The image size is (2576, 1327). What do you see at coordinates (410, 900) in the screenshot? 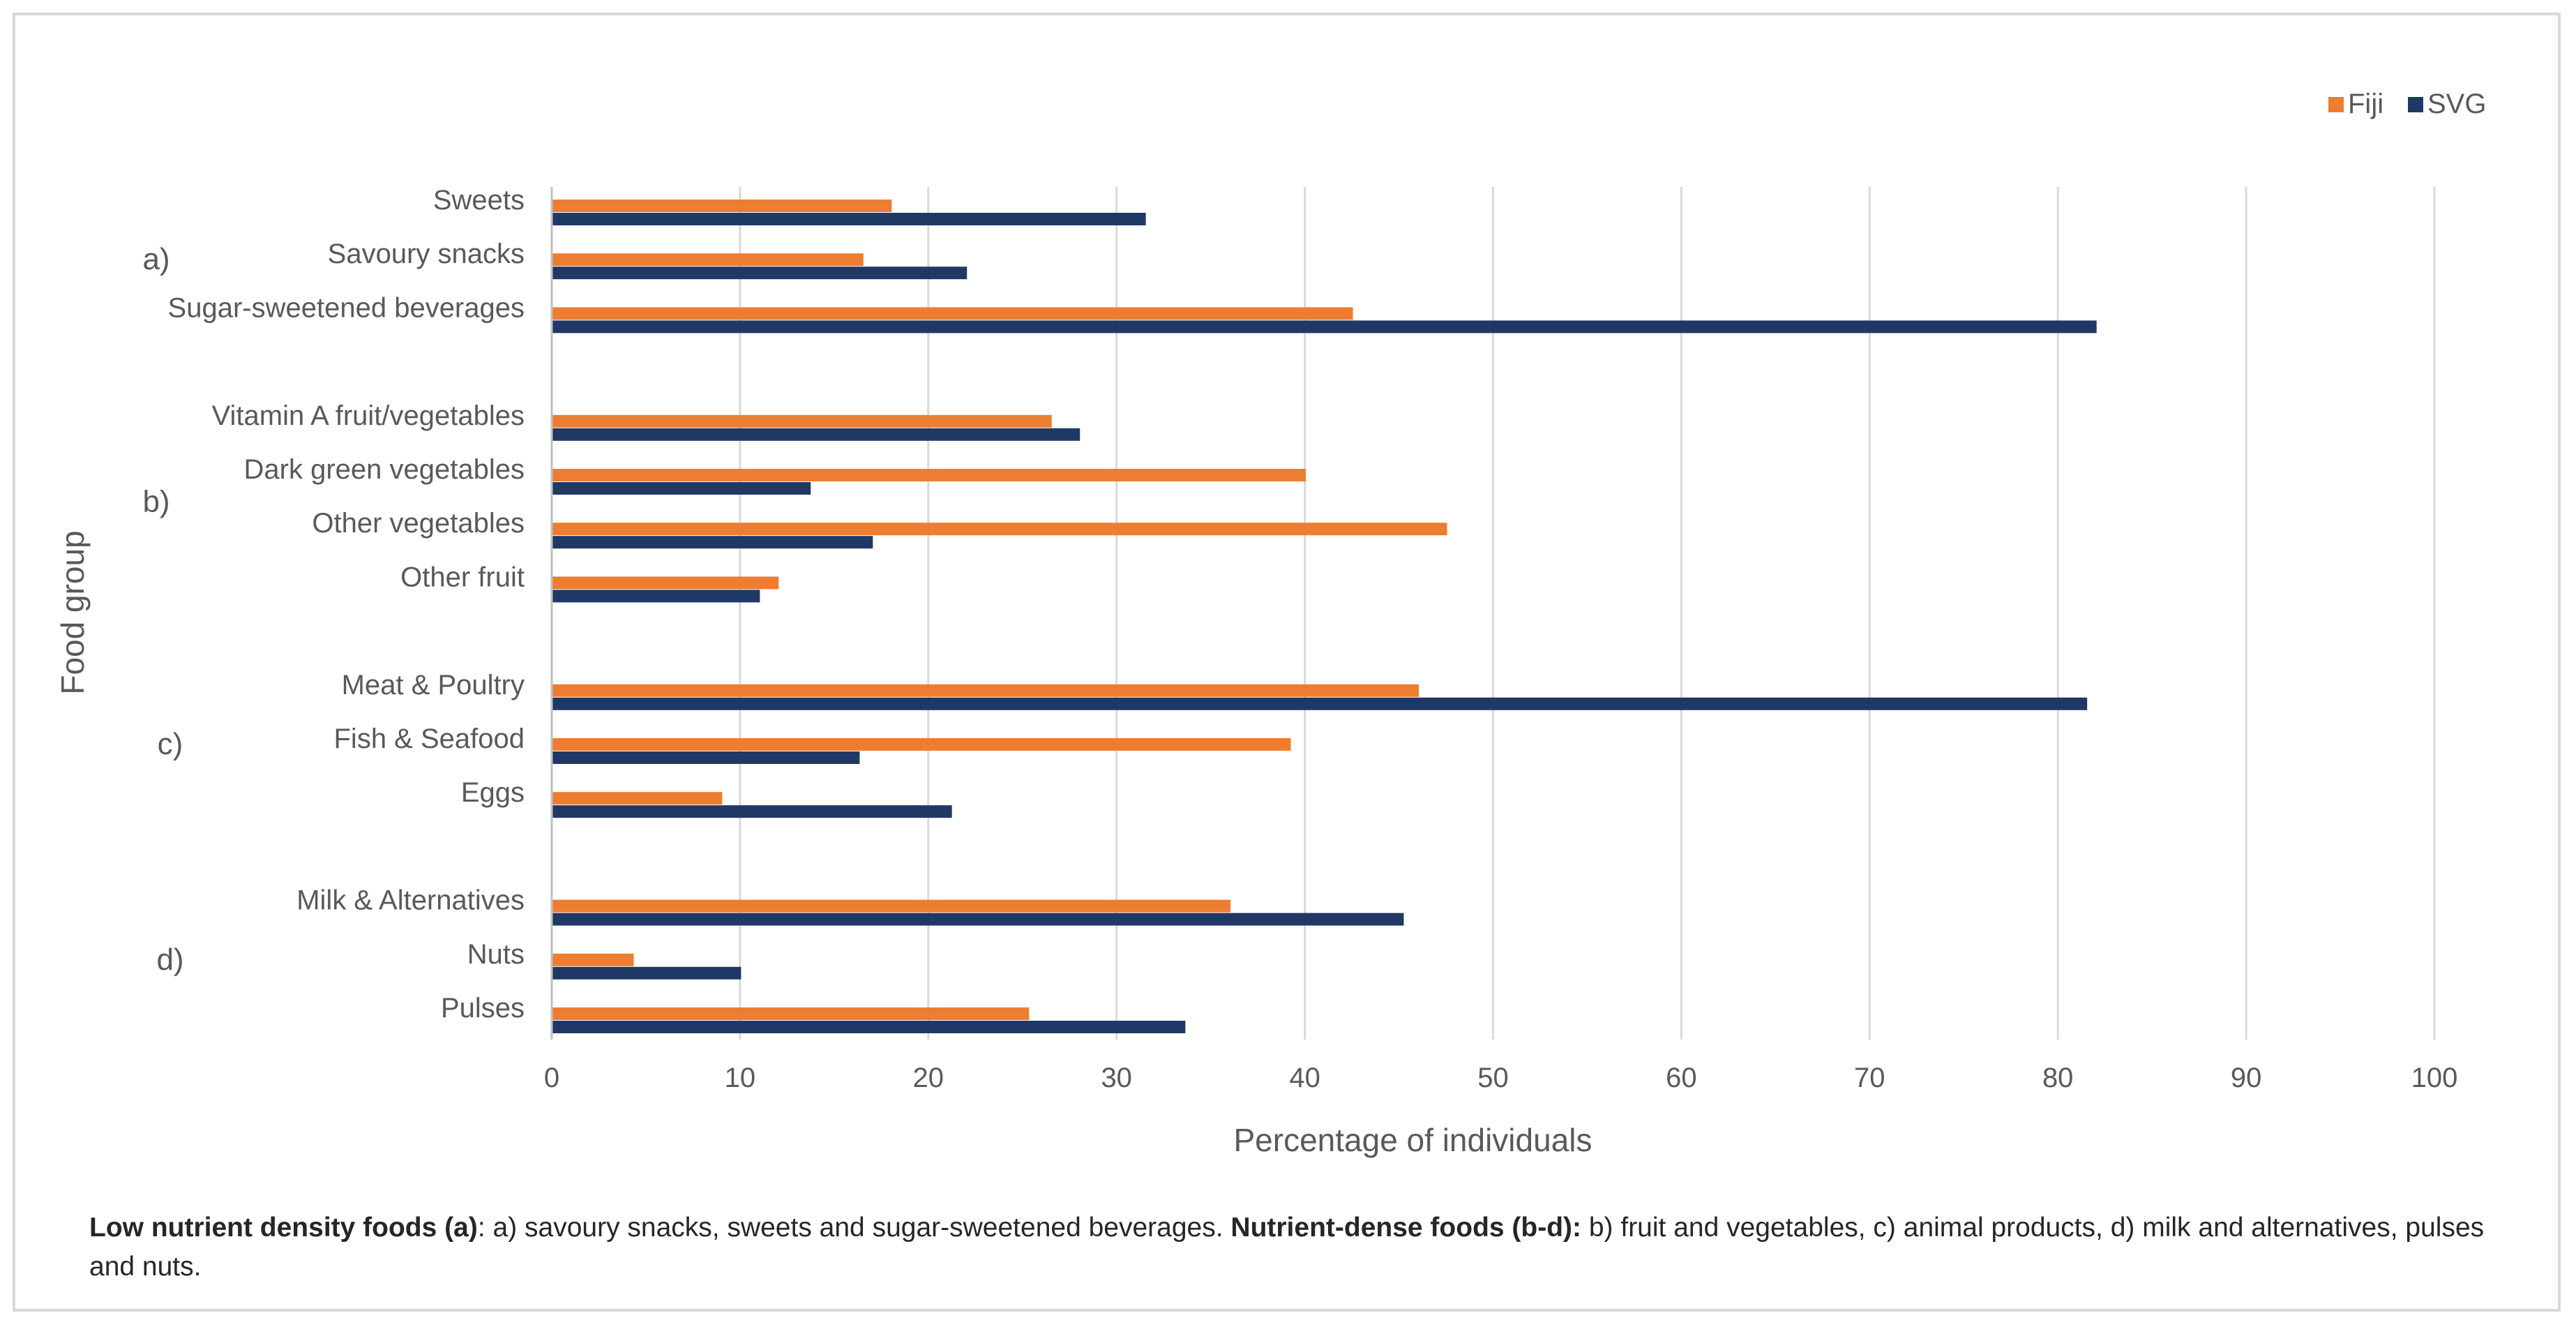
I see `category-label: Milk & Alternatives` at bounding box center [410, 900].